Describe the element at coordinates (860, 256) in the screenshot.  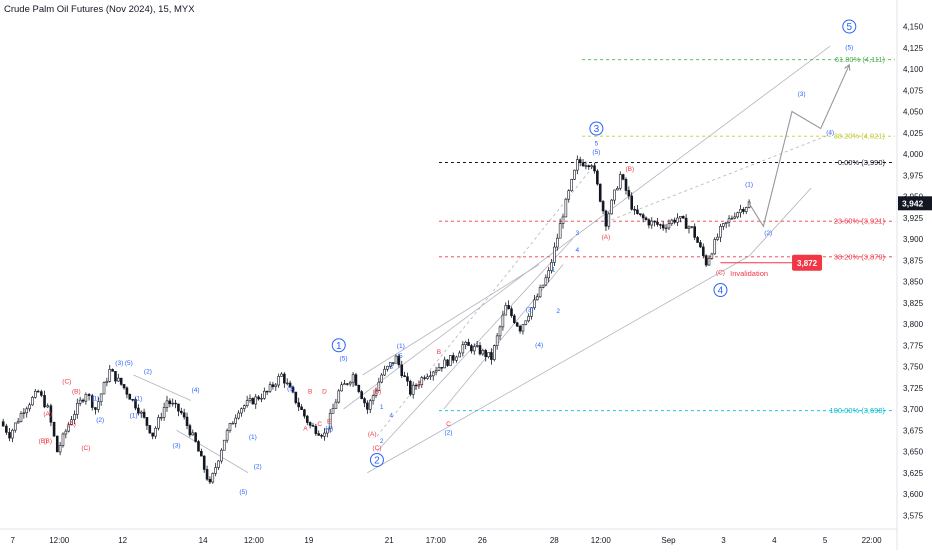
I see `fib-level-label: 38.20% (3,879)` at that location.